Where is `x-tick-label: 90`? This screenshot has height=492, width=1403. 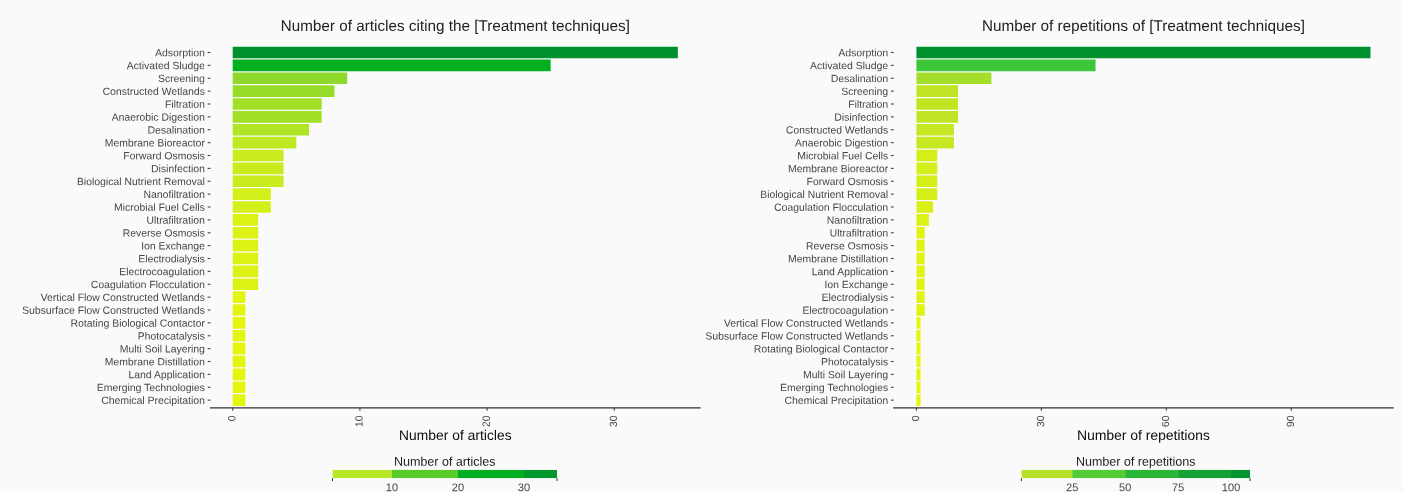 x-tick-label: 90 is located at coordinates (1290, 421).